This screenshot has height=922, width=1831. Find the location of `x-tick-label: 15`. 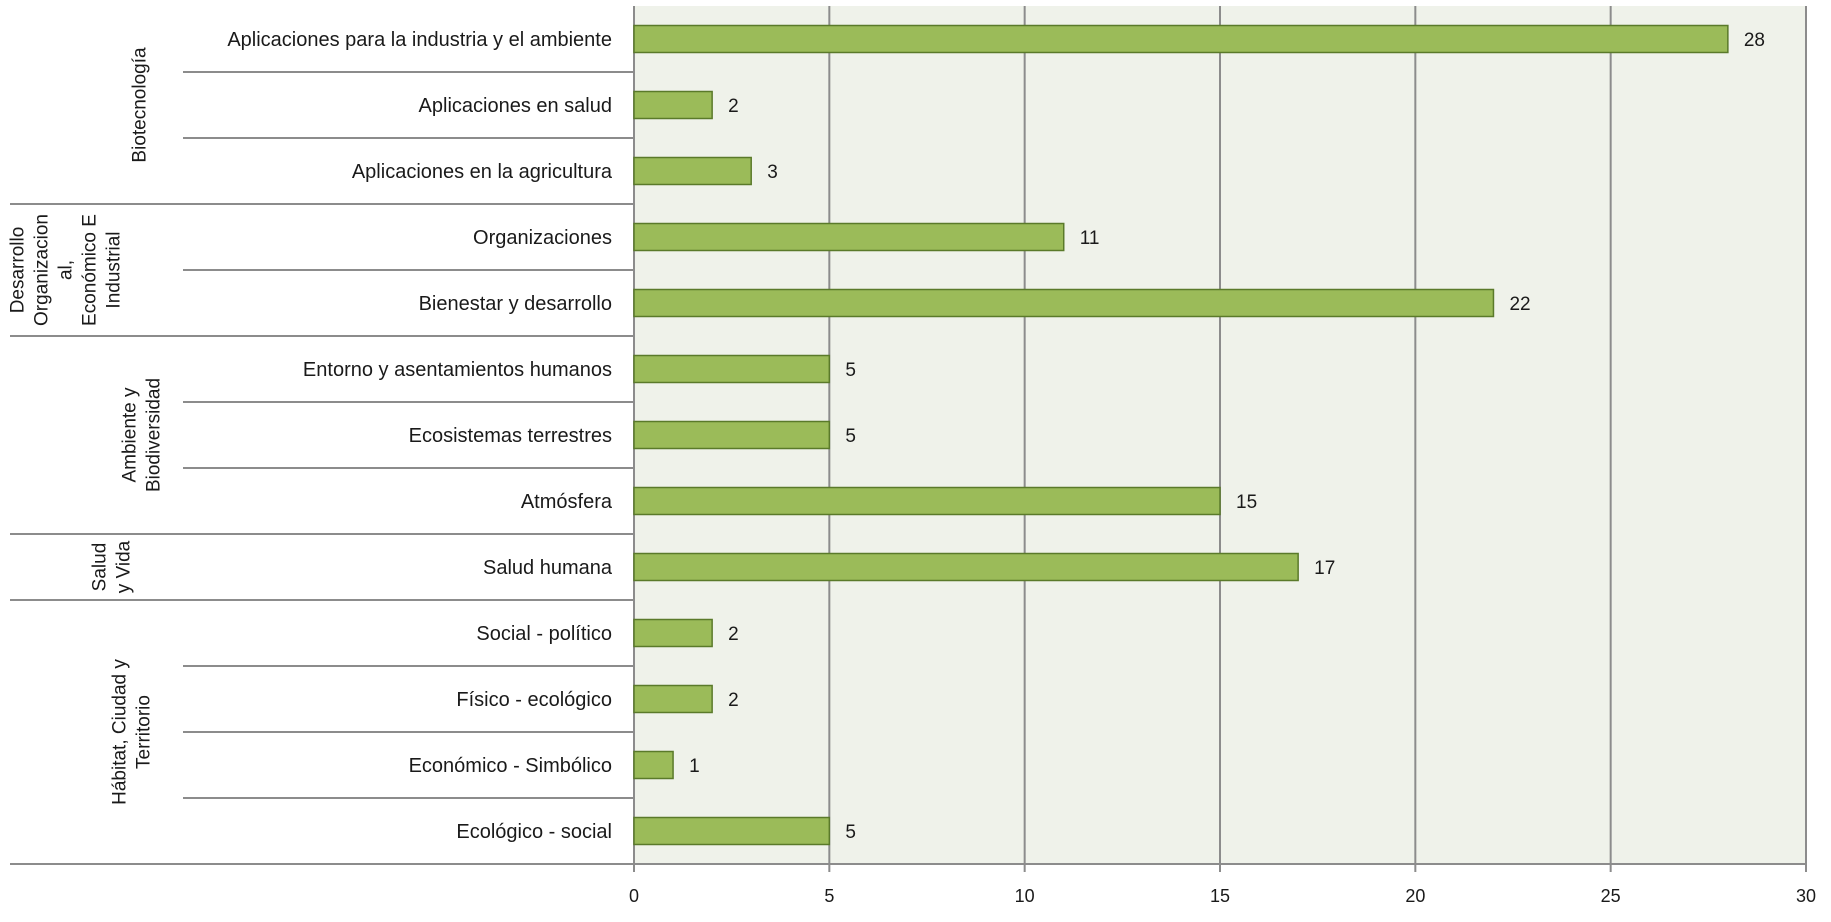

x-tick-label: 15 is located at coordinates (1220, 896).